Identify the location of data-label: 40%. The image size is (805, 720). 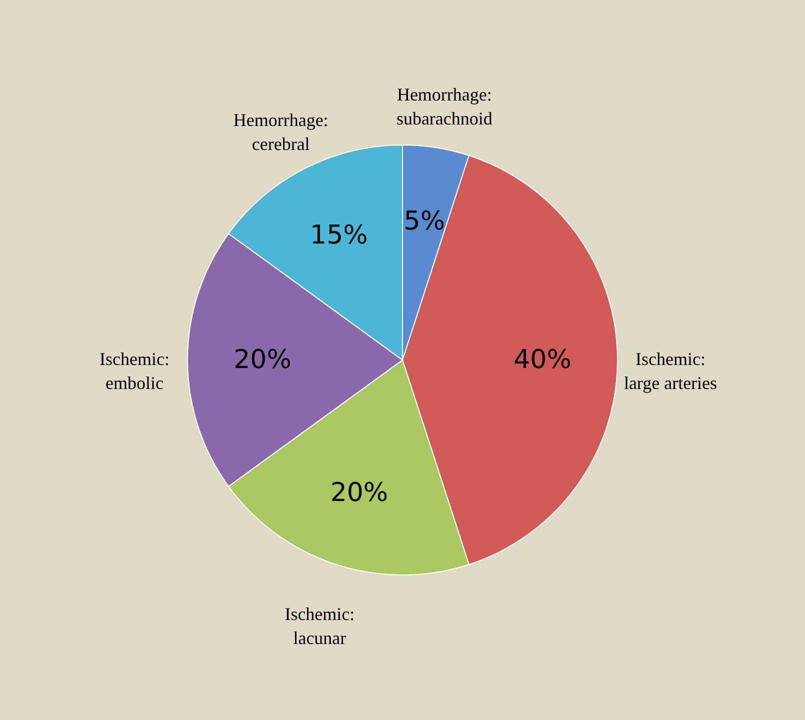
(543, 360).